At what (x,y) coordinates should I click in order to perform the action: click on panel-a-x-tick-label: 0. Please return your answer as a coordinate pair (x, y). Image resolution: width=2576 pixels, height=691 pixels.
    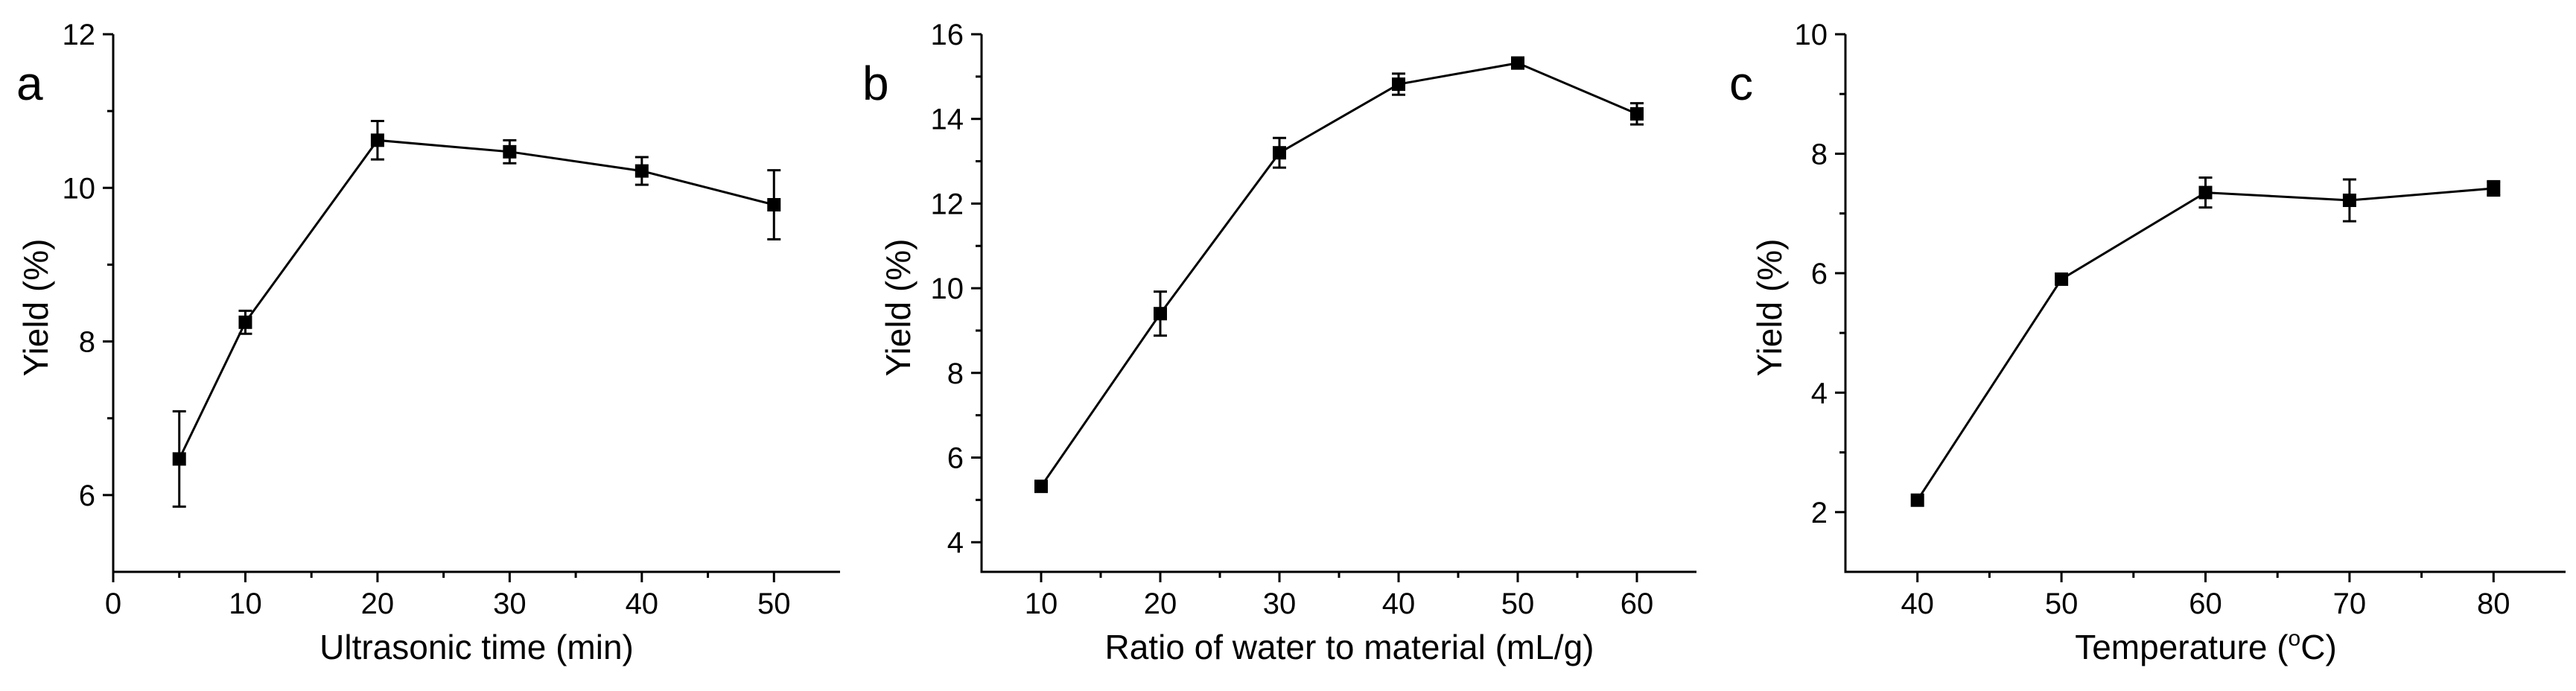
    Looking at the image, I should click on (113, 603).